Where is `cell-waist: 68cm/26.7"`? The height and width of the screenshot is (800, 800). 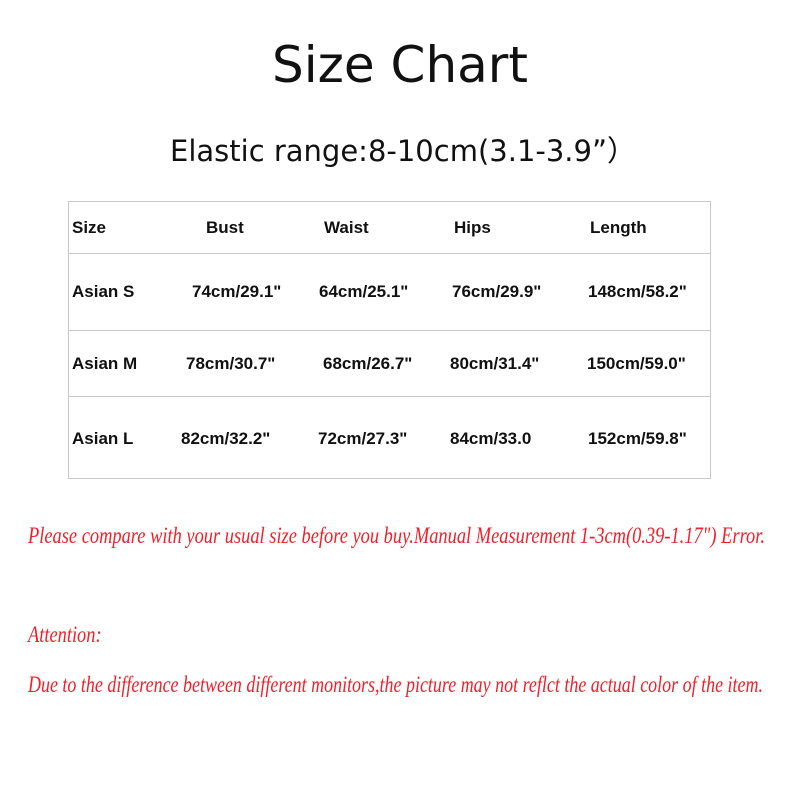 cell-waist: 68cm/26.7" is located at coordinates (368, 363).